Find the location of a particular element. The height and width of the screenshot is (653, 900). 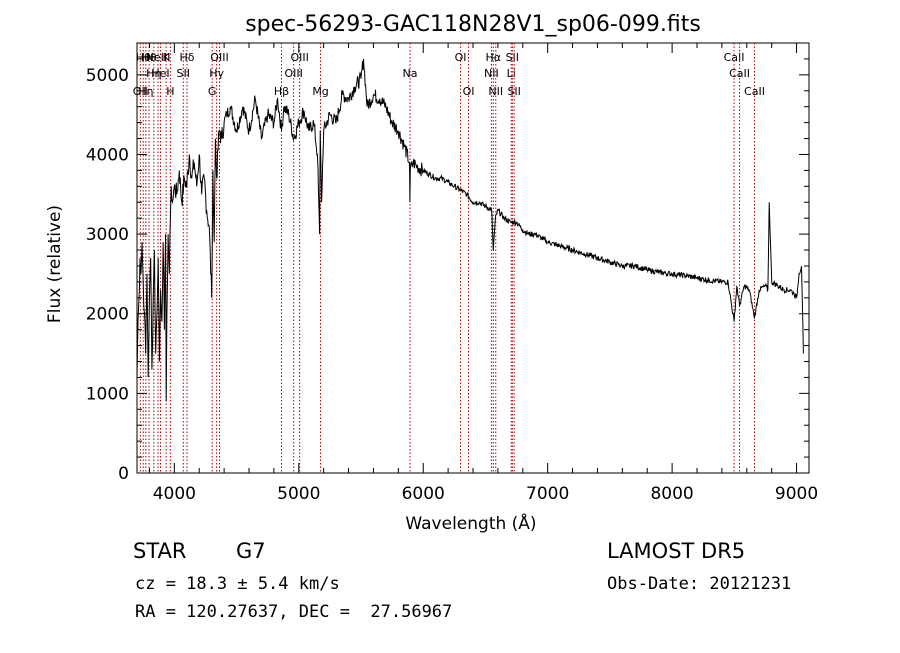

chart-title: spec-56293-GAC118N28V1_sp06-099.fits is located at coordinates (473, 24).